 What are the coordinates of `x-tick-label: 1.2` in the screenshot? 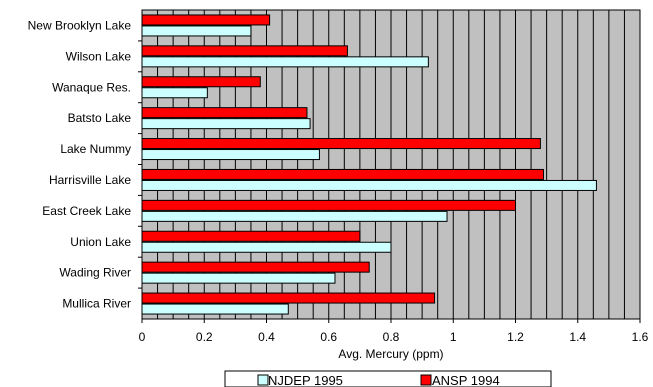 It's located at (515, 337).